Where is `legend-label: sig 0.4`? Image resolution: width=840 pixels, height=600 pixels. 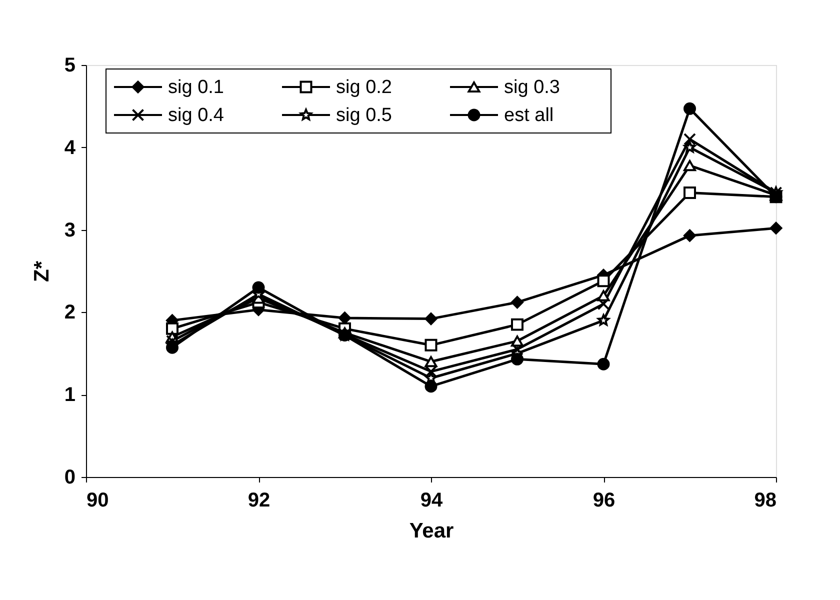 legend-label: sig 0.4 is located at coordinates (196, 115).